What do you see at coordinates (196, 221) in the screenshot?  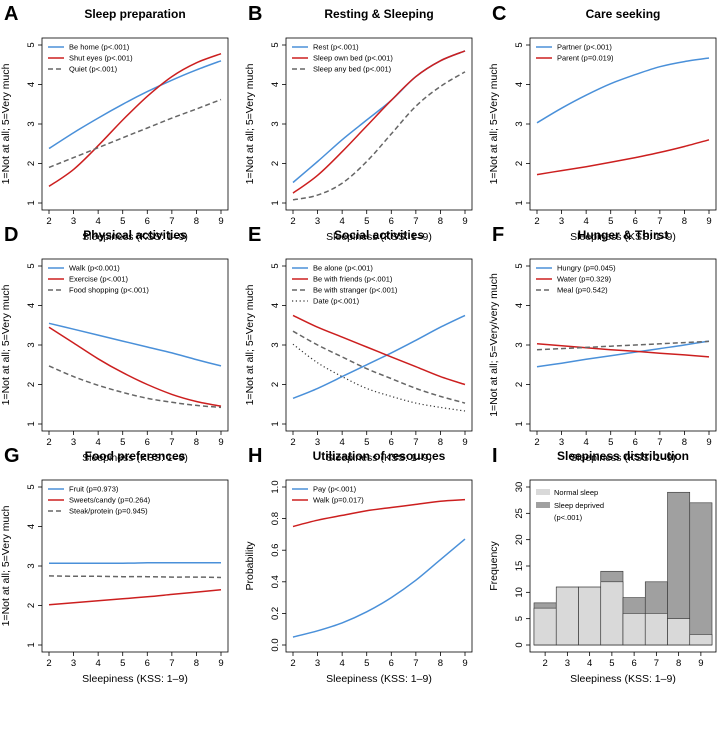 I see `x-tick-label-a: 8` at bounding box center [196, 221].